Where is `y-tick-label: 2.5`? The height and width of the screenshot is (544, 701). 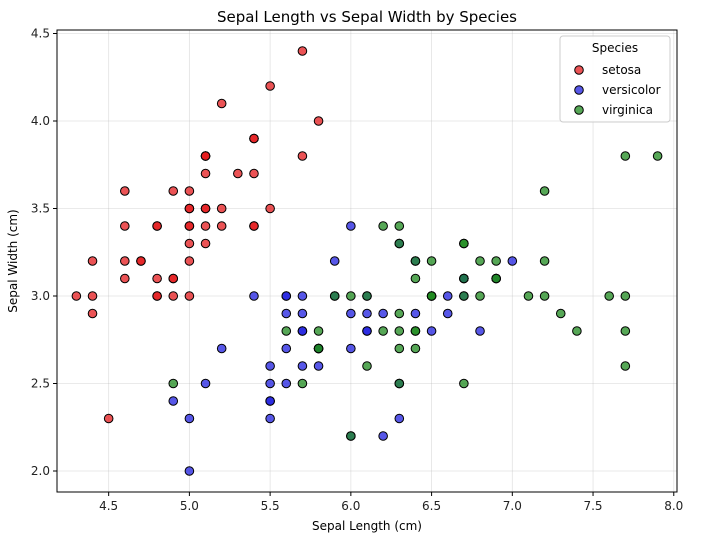
y-tick-label: 2.5 is located at coordinates (40, 384).